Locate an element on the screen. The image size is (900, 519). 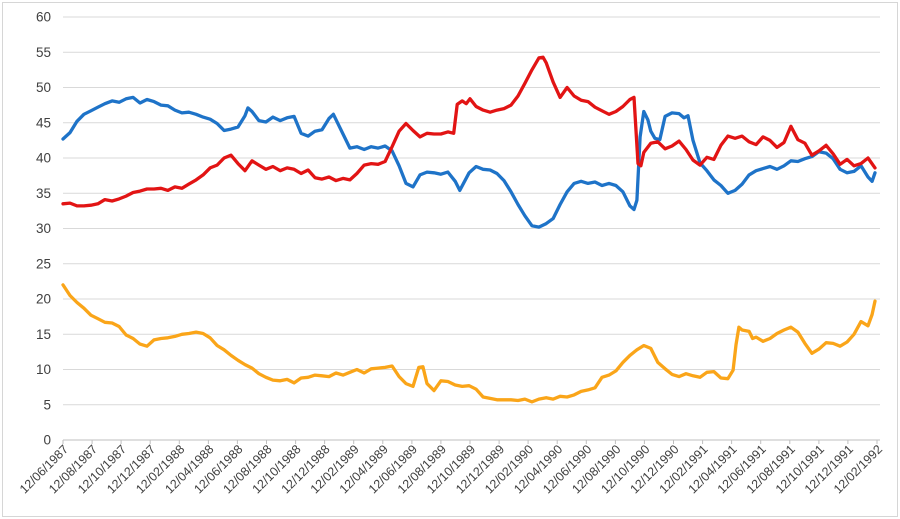
x-axis-ticks is located at coordinates (470, 442).